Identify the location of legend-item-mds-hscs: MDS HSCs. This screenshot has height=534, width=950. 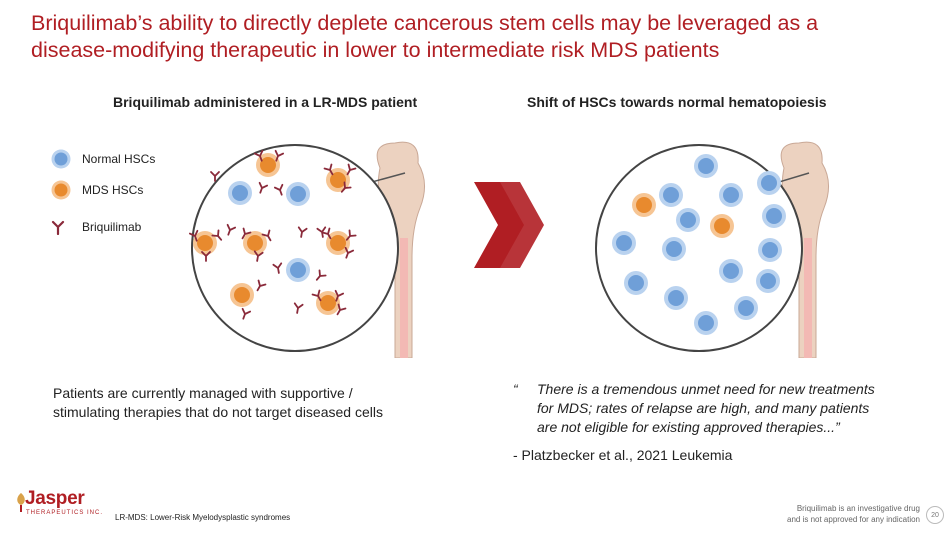
(96, 190).